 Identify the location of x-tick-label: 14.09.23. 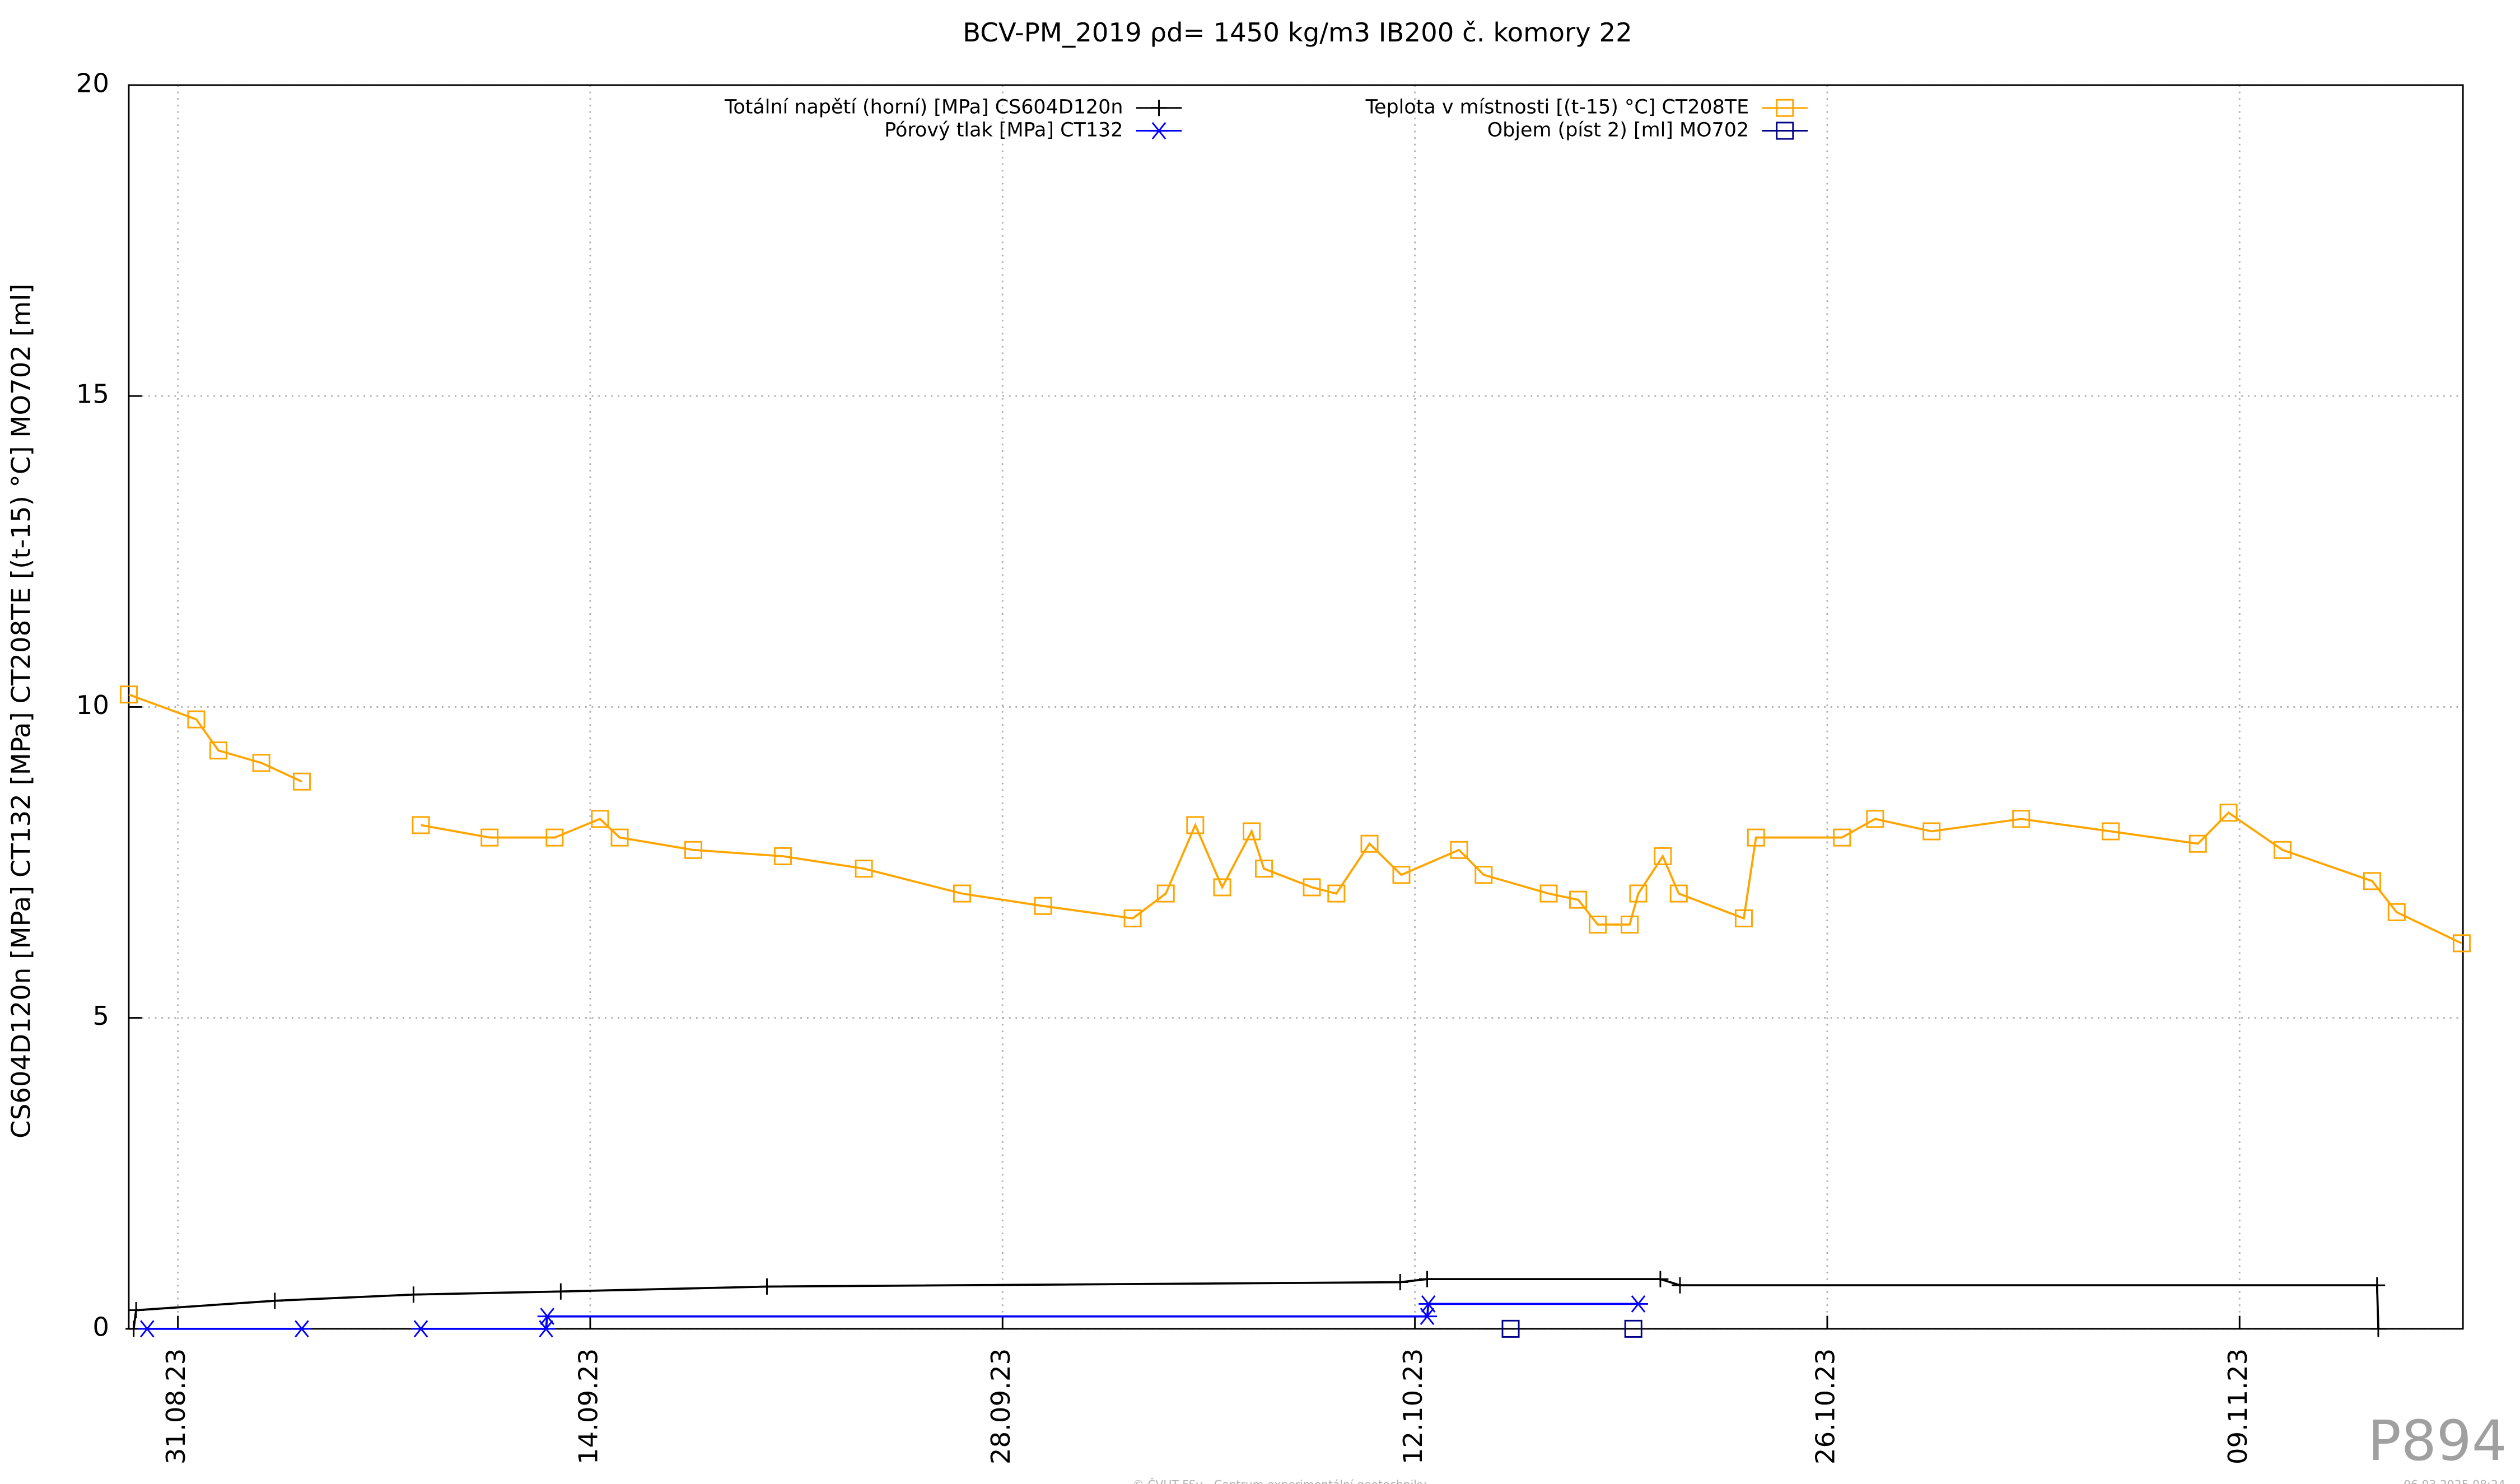
(588, 1406).